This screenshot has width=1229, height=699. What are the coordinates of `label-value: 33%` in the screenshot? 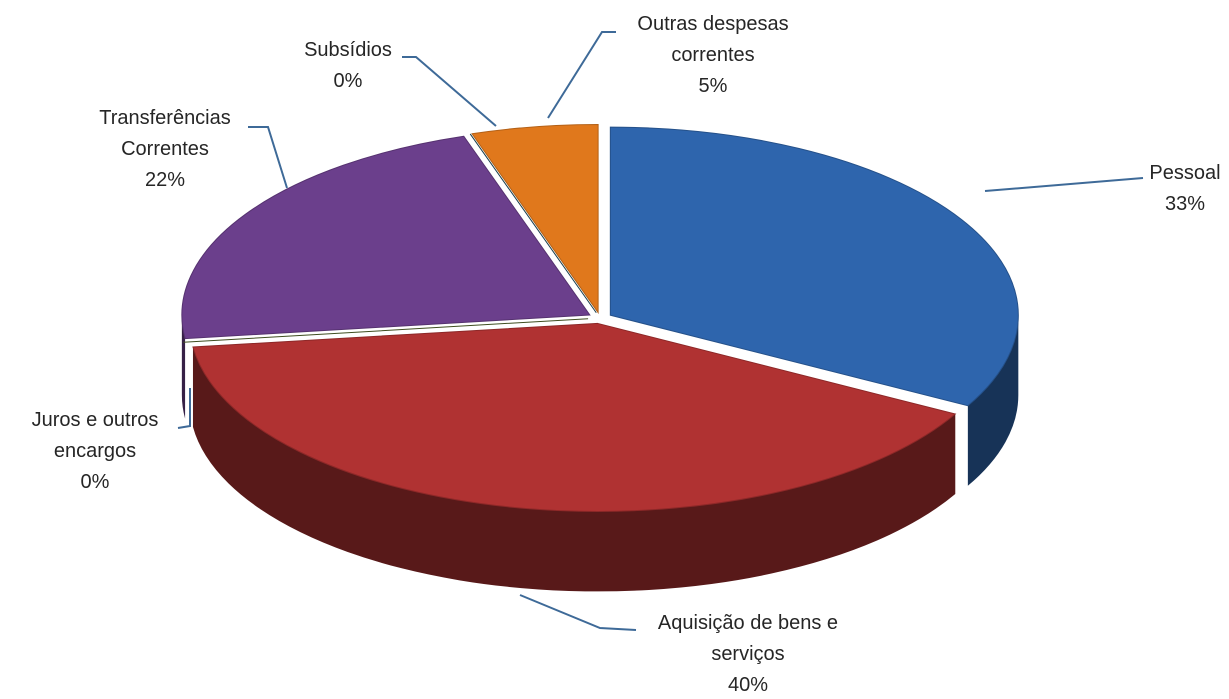 It's located at (1185, 204).